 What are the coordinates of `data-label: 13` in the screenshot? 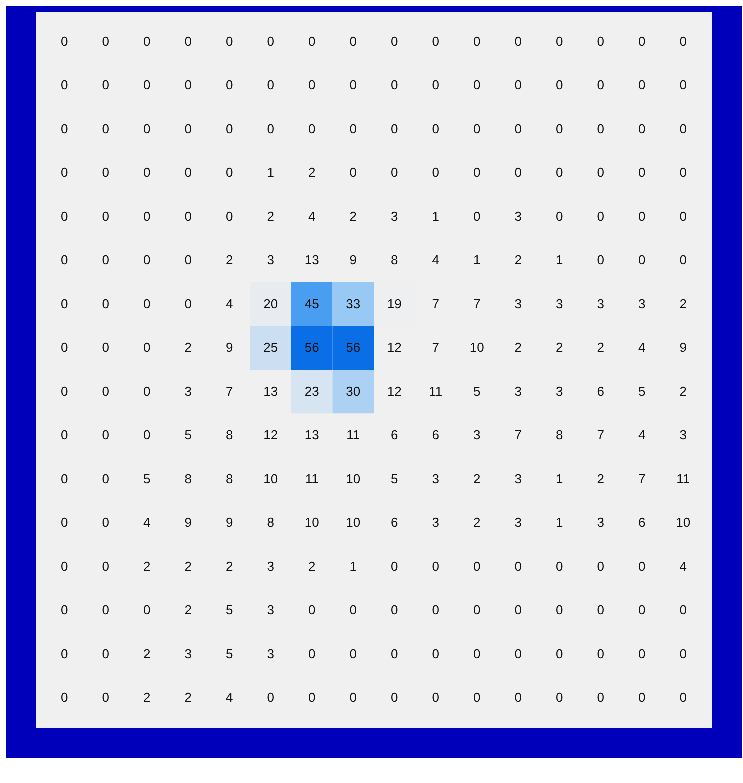 It's located at (312, 260).